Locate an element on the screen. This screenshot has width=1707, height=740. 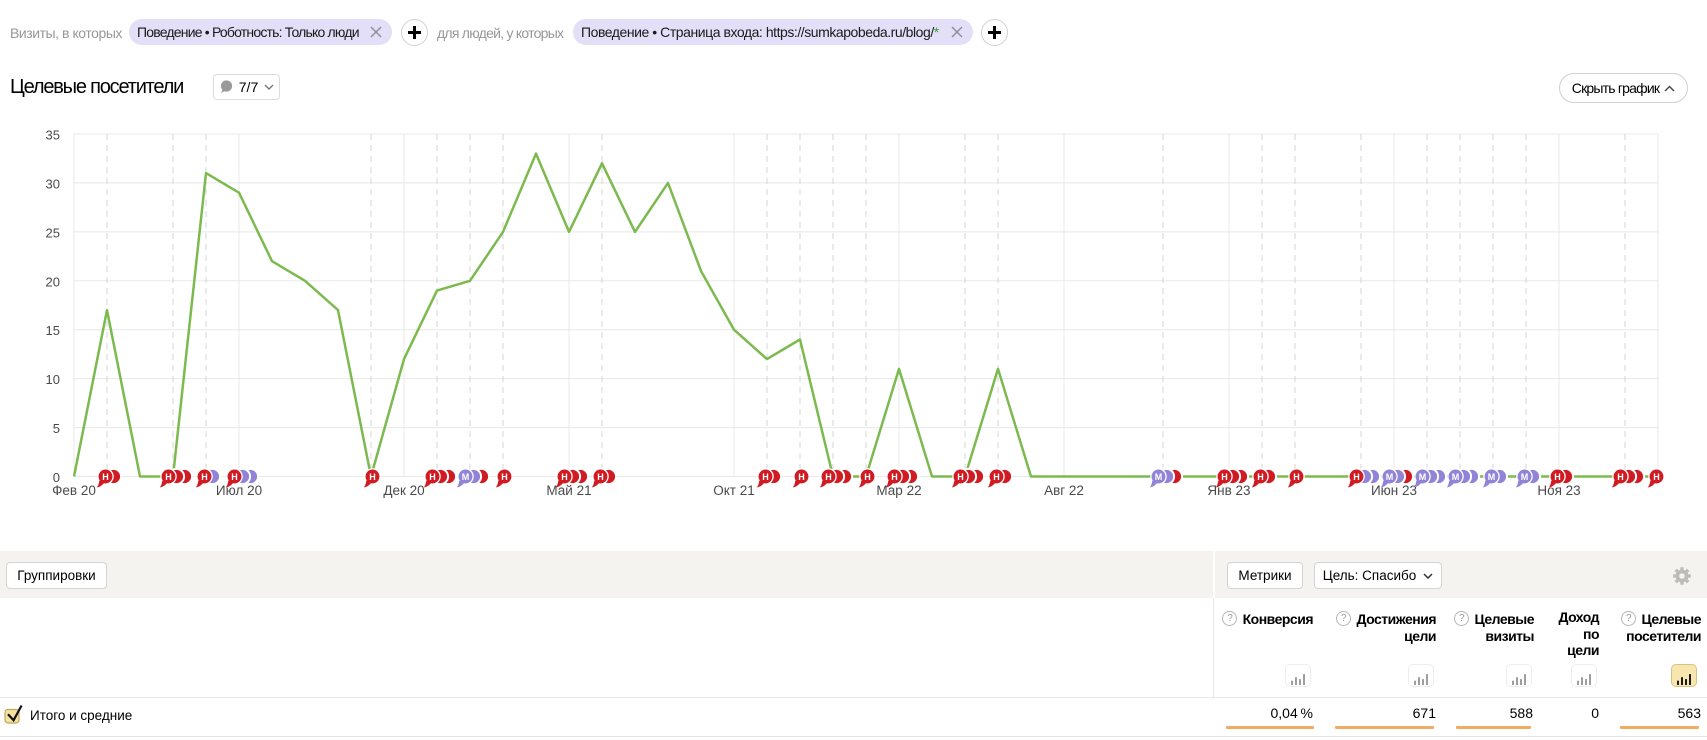
svg-text: 15 is located at coordinates (53, 330).